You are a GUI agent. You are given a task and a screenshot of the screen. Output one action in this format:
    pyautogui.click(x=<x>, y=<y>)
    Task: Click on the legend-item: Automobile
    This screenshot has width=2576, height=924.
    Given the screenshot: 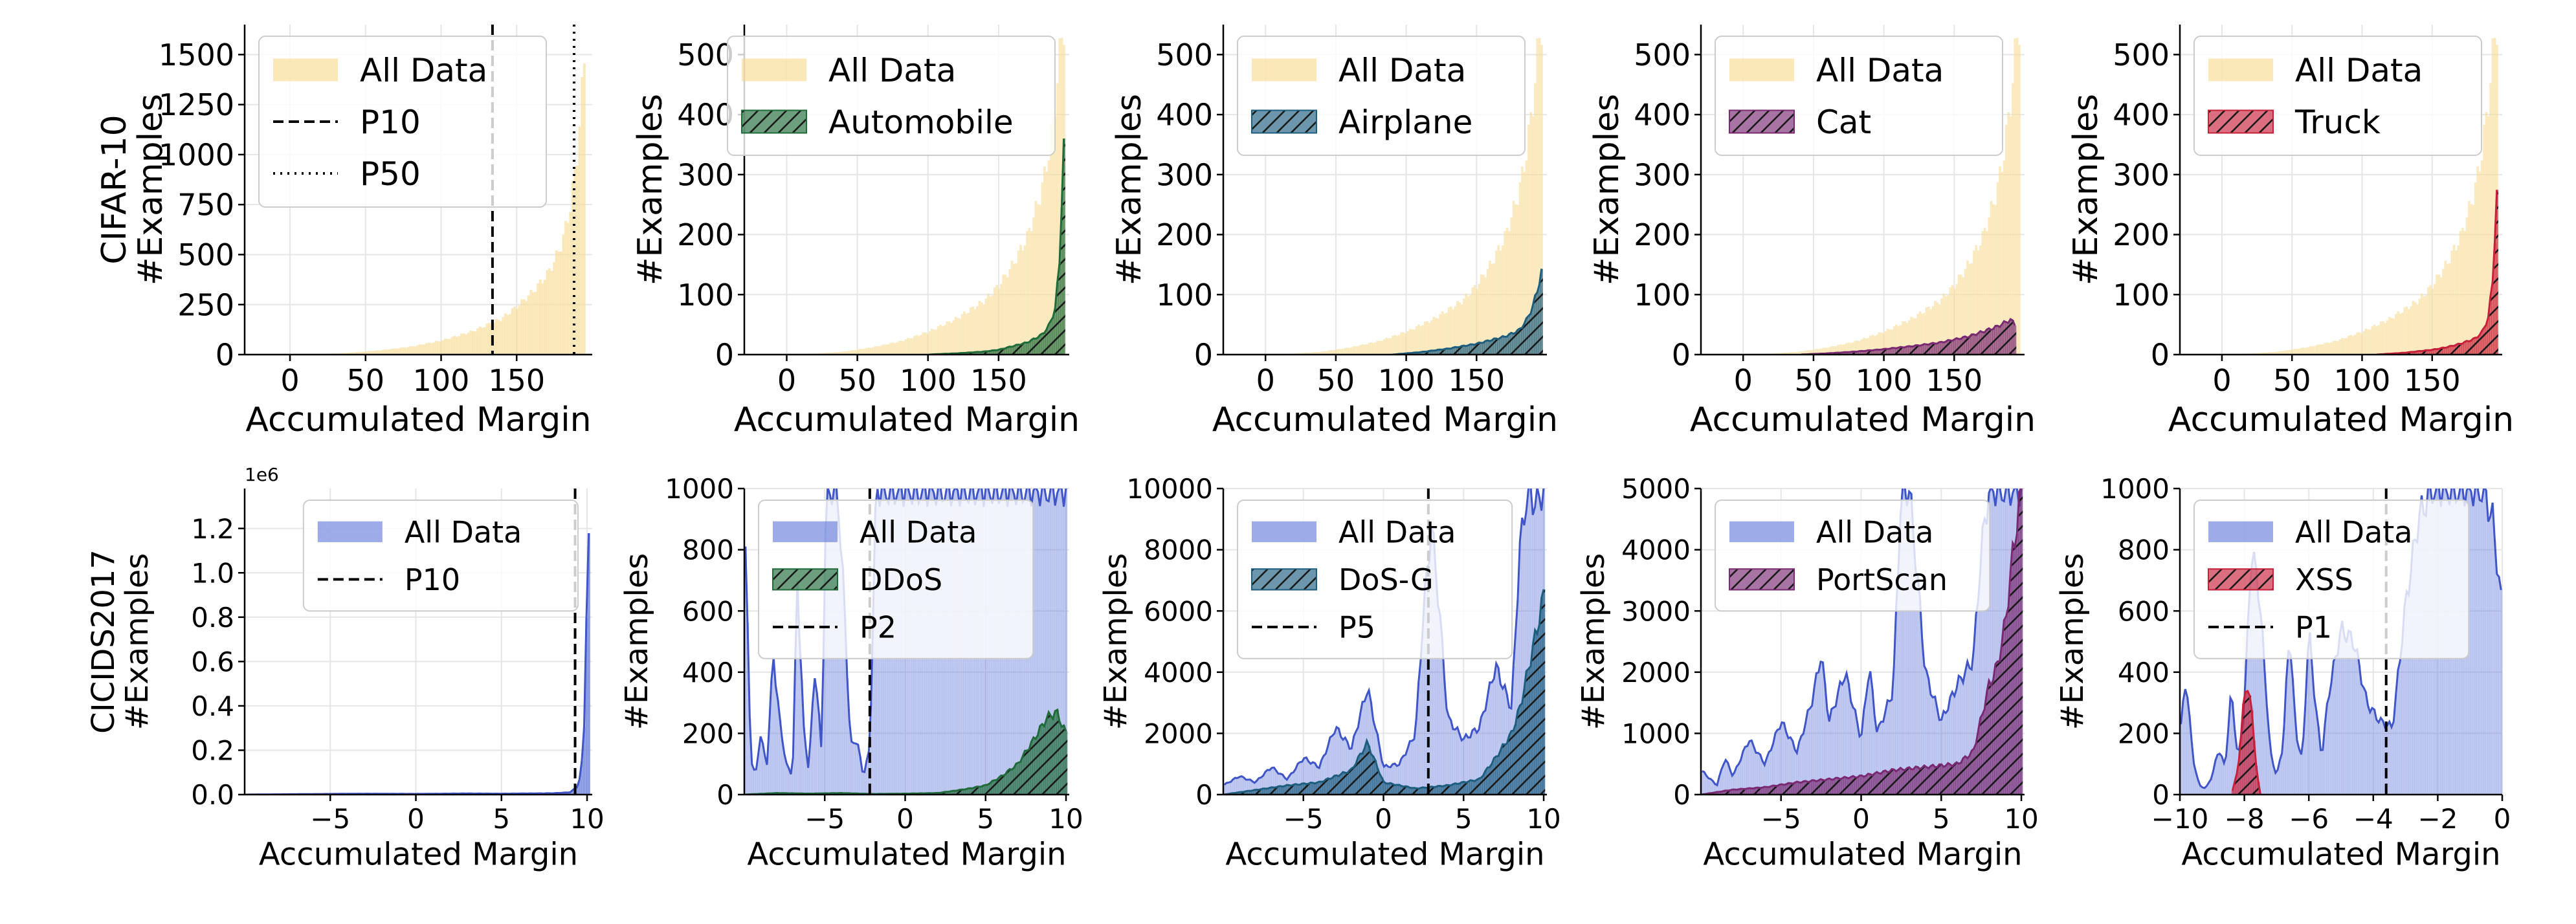 What is the action you would take?
    pyautogui.click(x=877, y=122)
    